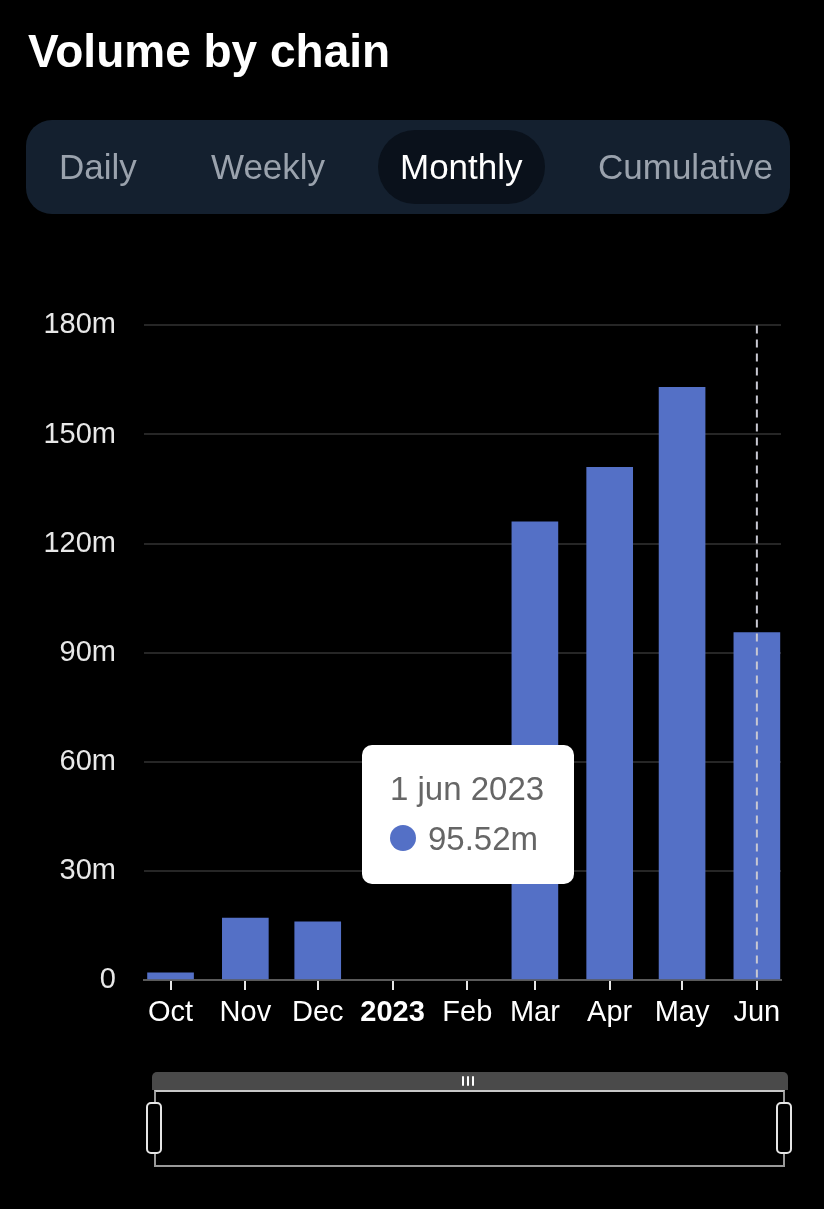 This screenshot has width=824, height=1209. Describe the element at coordinates (610, 1011) in the screenshot. I see `x-tick-label: Apr` at that location.